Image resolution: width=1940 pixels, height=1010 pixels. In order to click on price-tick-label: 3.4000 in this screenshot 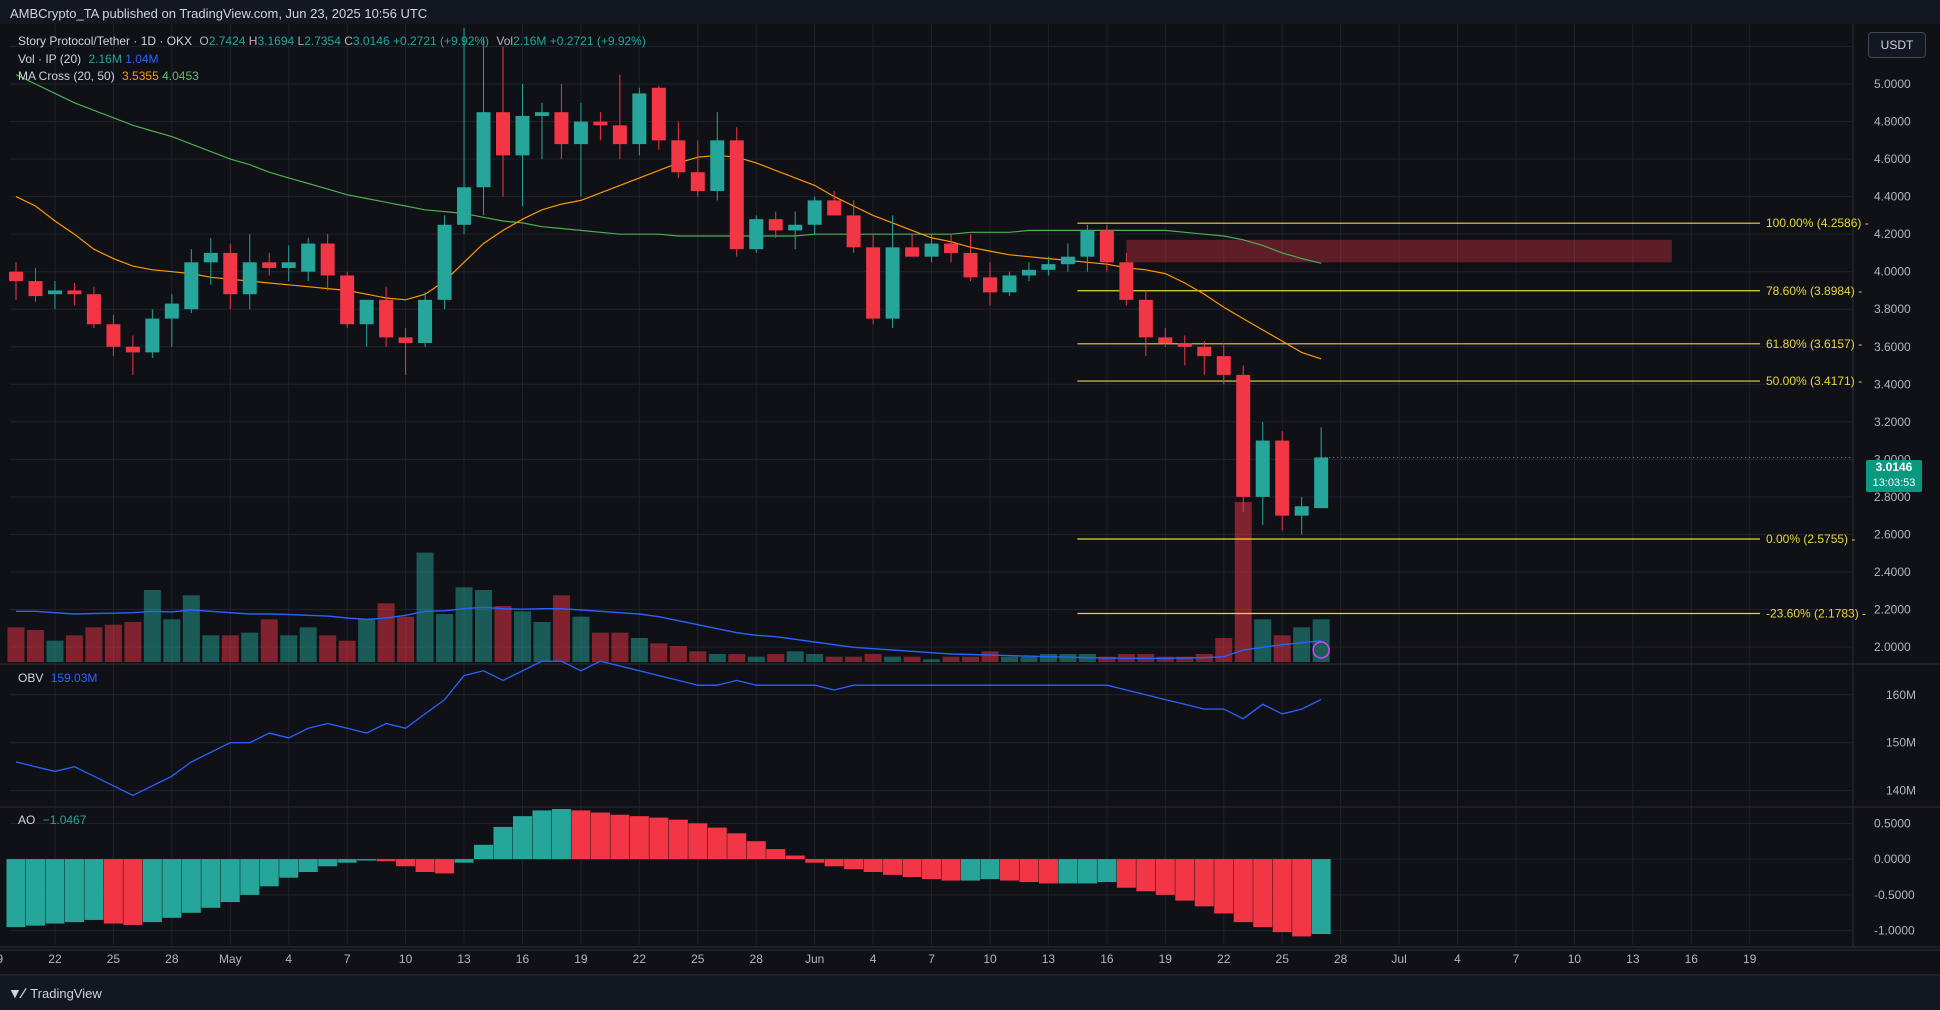, I will do `click(1892, 384)`.